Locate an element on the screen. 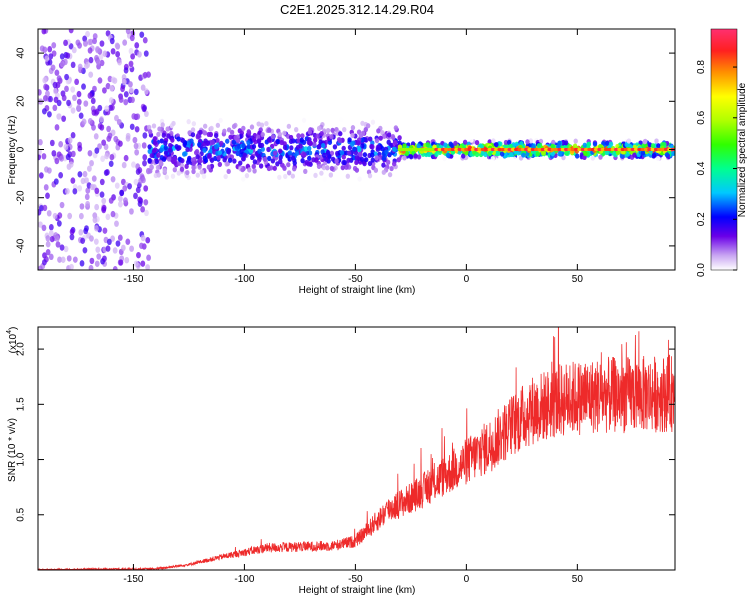 This screenshot has height=600, width=750. y-tick-label: 0 is located at coordinates (21, 149).